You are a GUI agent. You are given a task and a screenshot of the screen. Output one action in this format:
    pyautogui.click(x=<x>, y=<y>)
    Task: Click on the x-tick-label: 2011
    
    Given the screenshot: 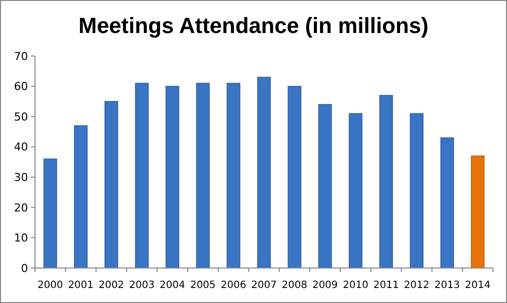 What is the action you would take?
    pyautogui.click(x=386, y=285)
    